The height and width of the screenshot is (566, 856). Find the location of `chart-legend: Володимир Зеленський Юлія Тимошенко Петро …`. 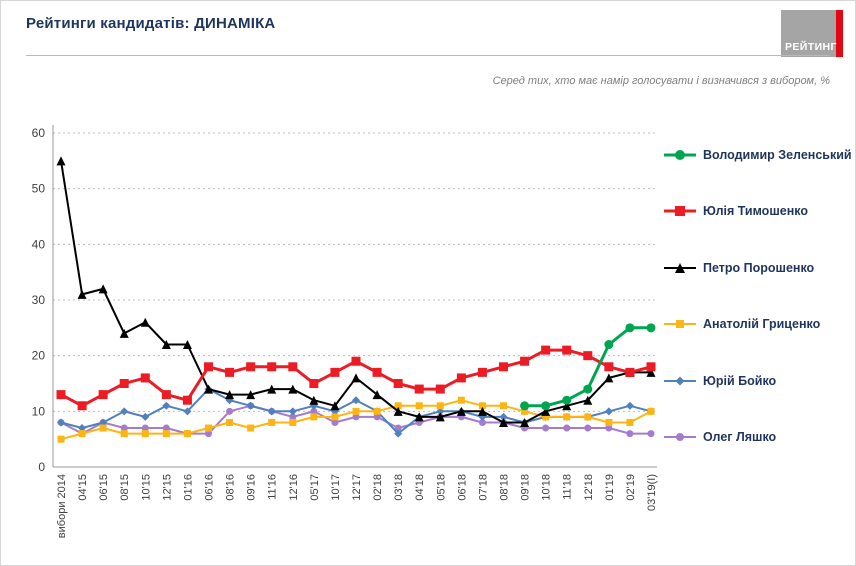

chart-legend: Володимир Зеленський Юлія Тимошенко Петро … is located at coordinates (759, 296).